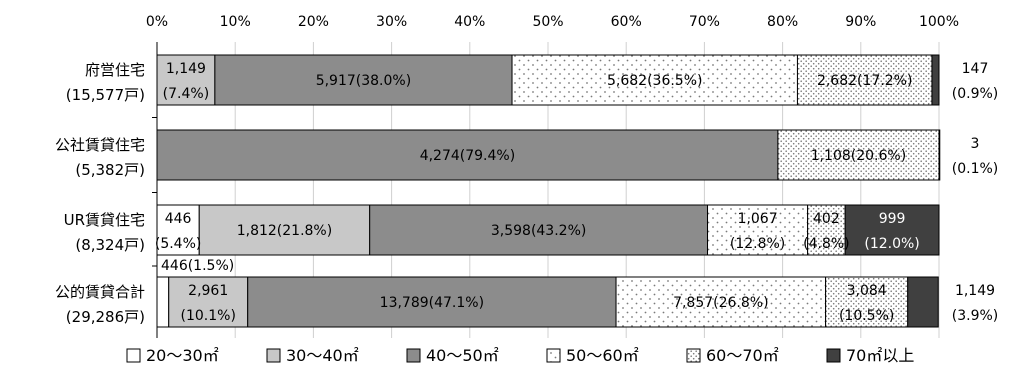  I want to click on outside-label: (0.1%), so click(975, 169).